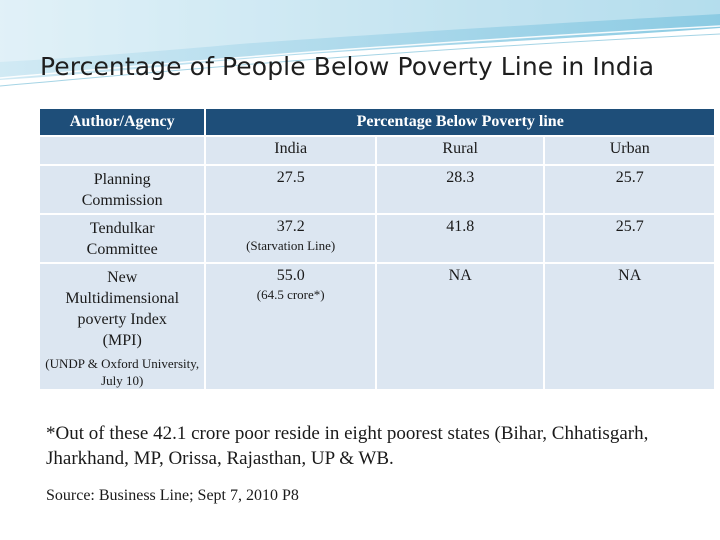 Image resolution: width=720 pixels, height=540 pixels. I want to click on subheader-india: India, so click(290, 150).